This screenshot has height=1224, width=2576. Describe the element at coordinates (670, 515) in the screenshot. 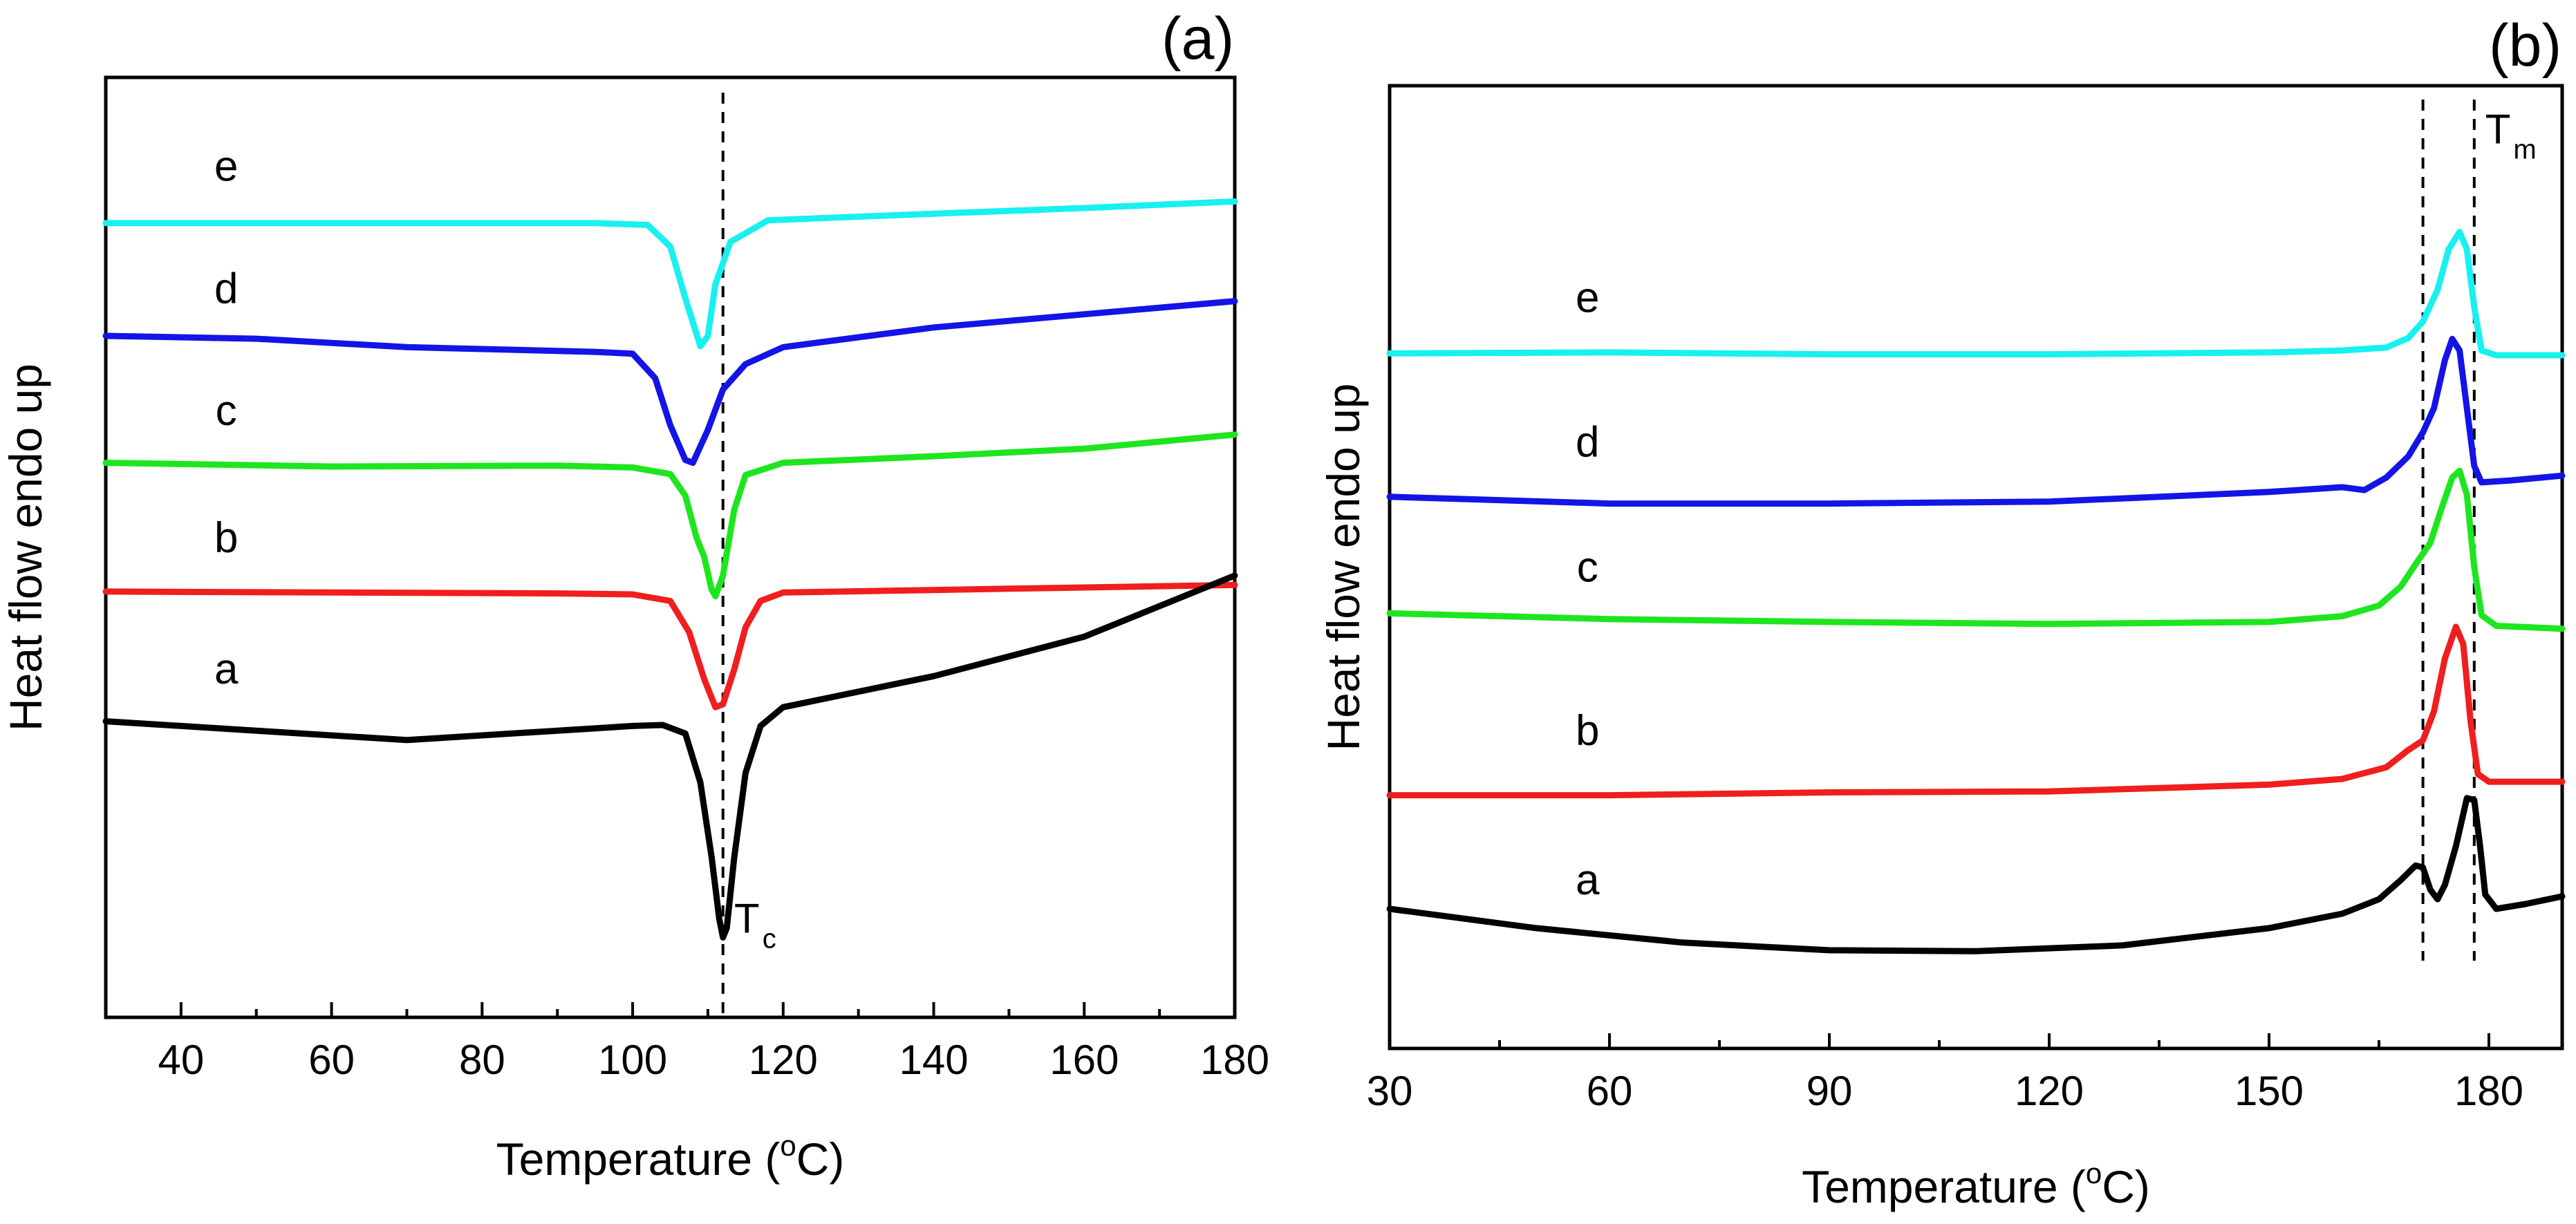

I see `panel-a-curve-c` at that location.